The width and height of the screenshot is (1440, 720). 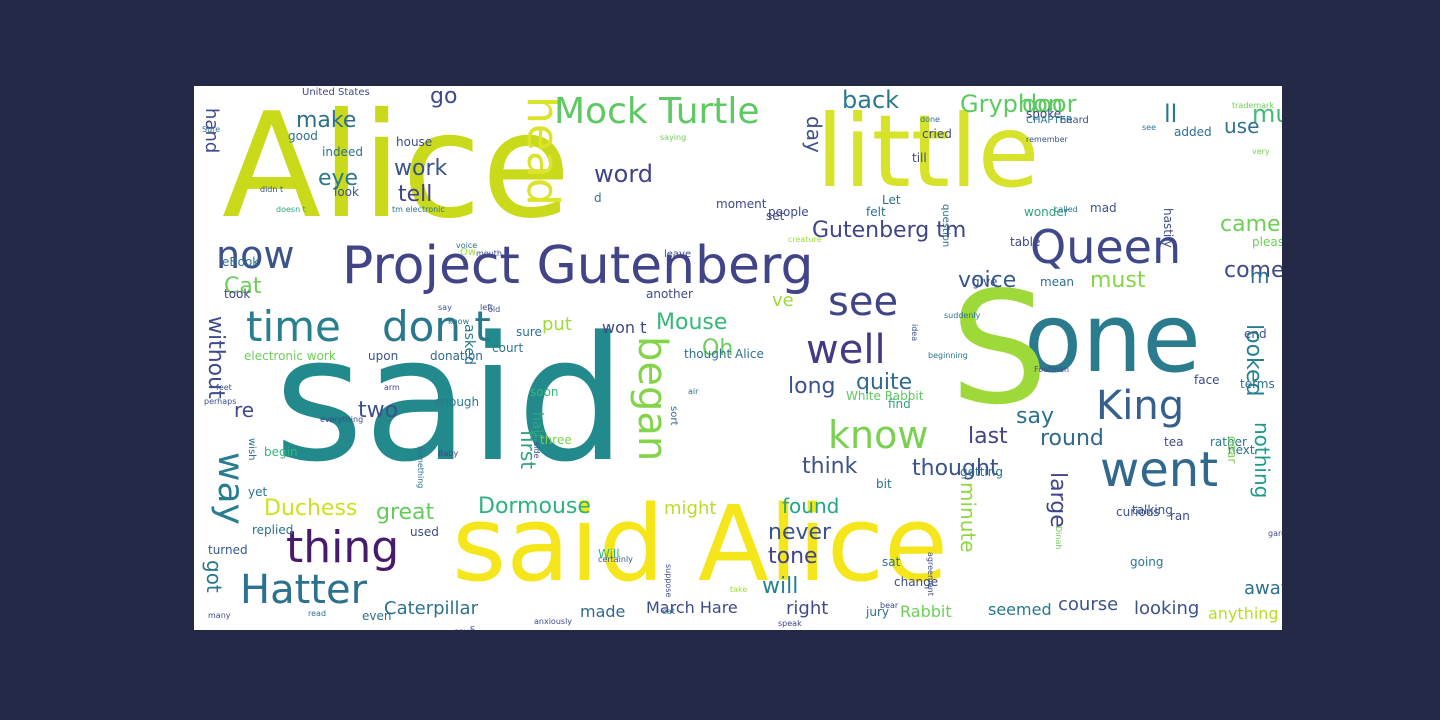 What do you see at coordinates (311, 508) in the screenshot?
I see `cloud-word-duchess: Duchess` at bounding box center [311, 508].